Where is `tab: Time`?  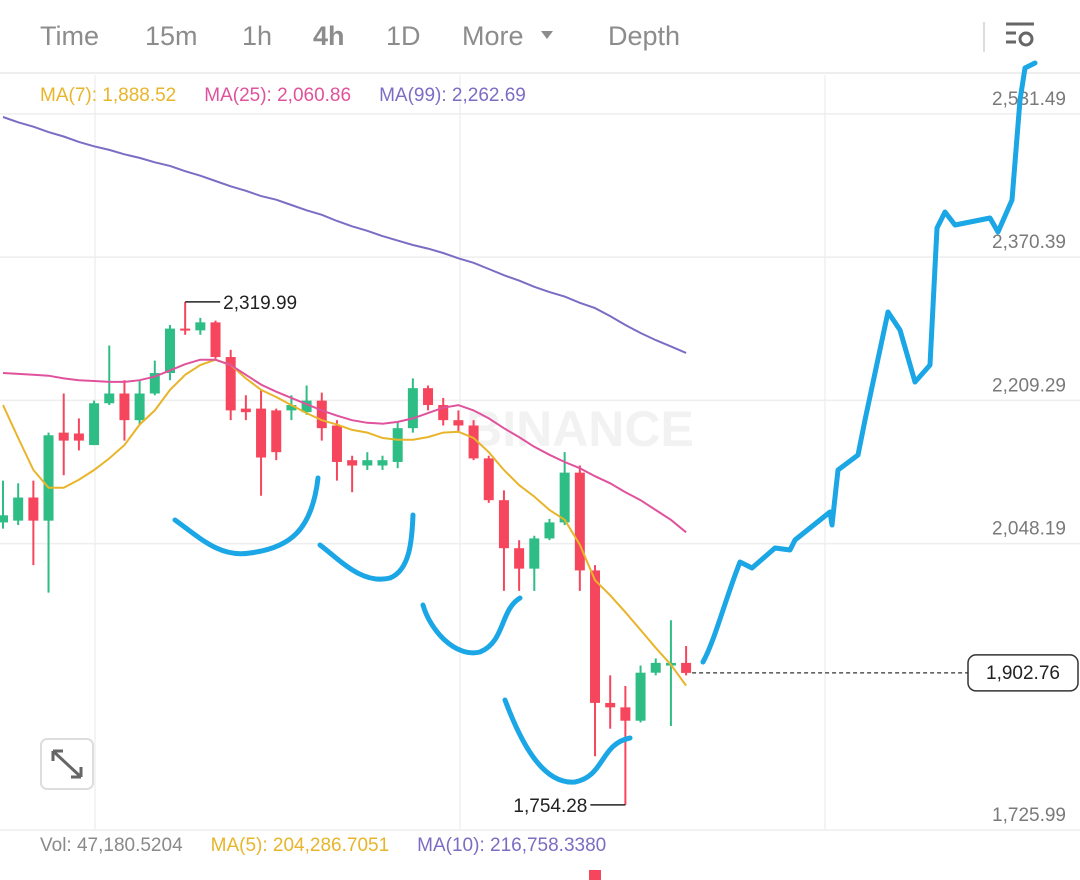 tab: Time is located at coordinates (69, 36).